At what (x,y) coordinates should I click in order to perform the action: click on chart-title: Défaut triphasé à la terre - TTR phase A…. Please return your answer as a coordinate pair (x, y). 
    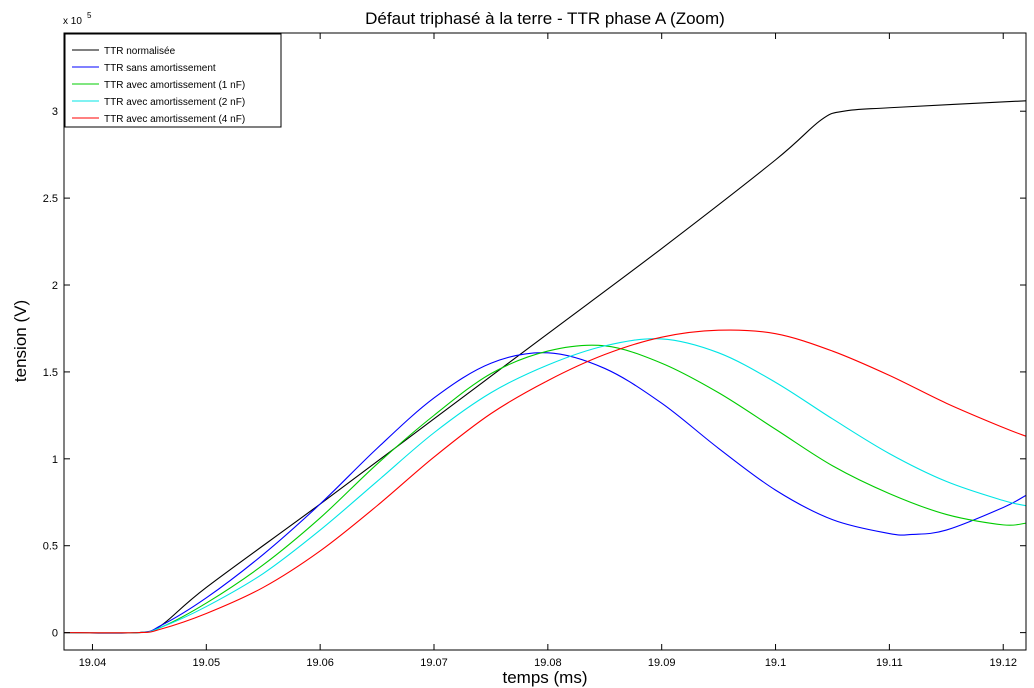
    Looking at the image, I should click on (545, 18).